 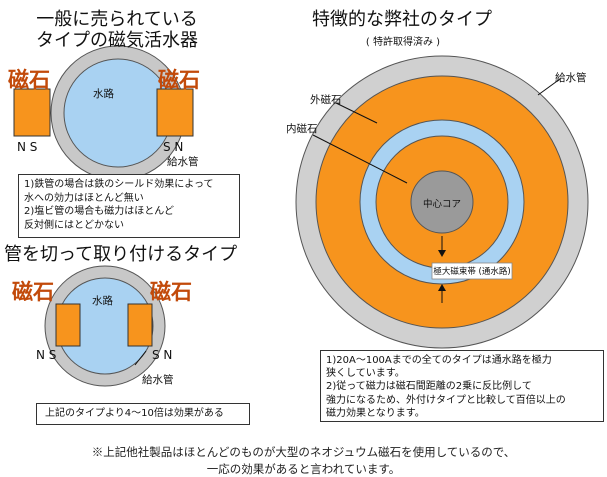 I want to click on magnet-label-left-1: 磁石, so click(x=29, y=80).